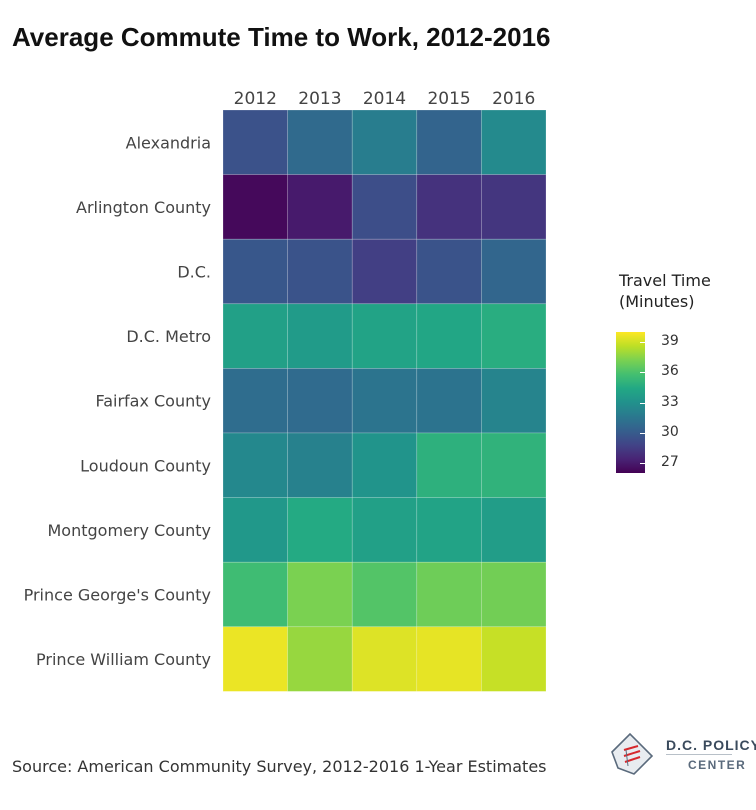 The height and width of the screenshot is (810, 756). Describe the element at coordinates (153, 401) in the screenshot. I see `y-tick-label: Fairfax County` at that location.